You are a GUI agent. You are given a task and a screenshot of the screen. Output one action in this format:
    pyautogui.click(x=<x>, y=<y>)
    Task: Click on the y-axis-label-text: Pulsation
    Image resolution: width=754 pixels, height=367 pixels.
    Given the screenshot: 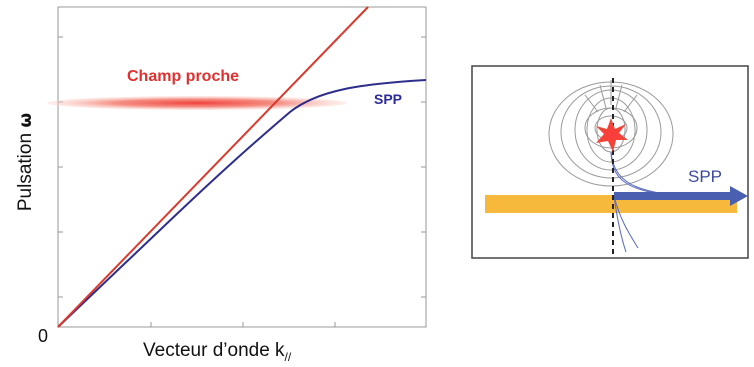 What is the action you would take?
    pyautogui.click(x=25, y=172)
    